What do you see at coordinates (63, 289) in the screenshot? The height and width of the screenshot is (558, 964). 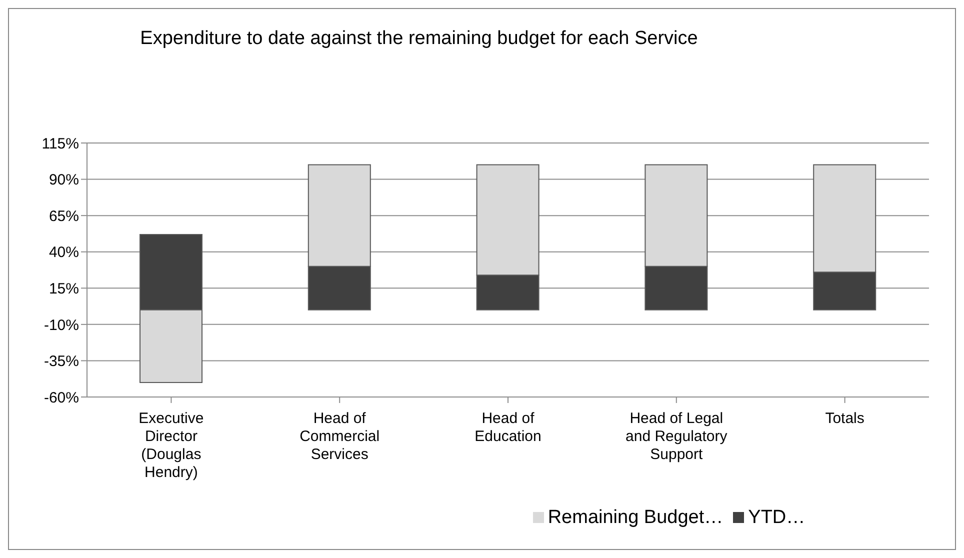 I see `y-tick-label: 15%` at bounding box center [63, 289].